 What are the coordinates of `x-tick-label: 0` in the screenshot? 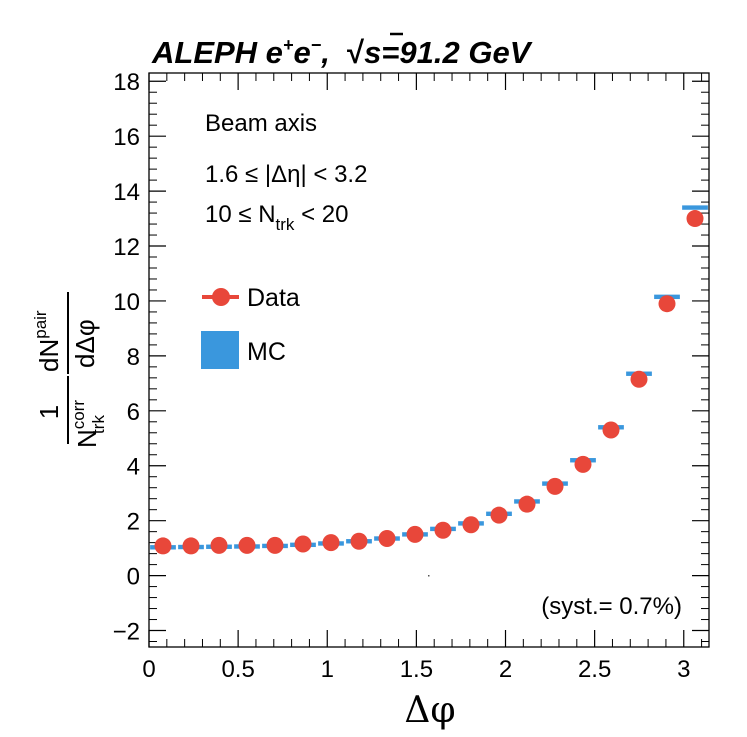 It's located at (148, 669).